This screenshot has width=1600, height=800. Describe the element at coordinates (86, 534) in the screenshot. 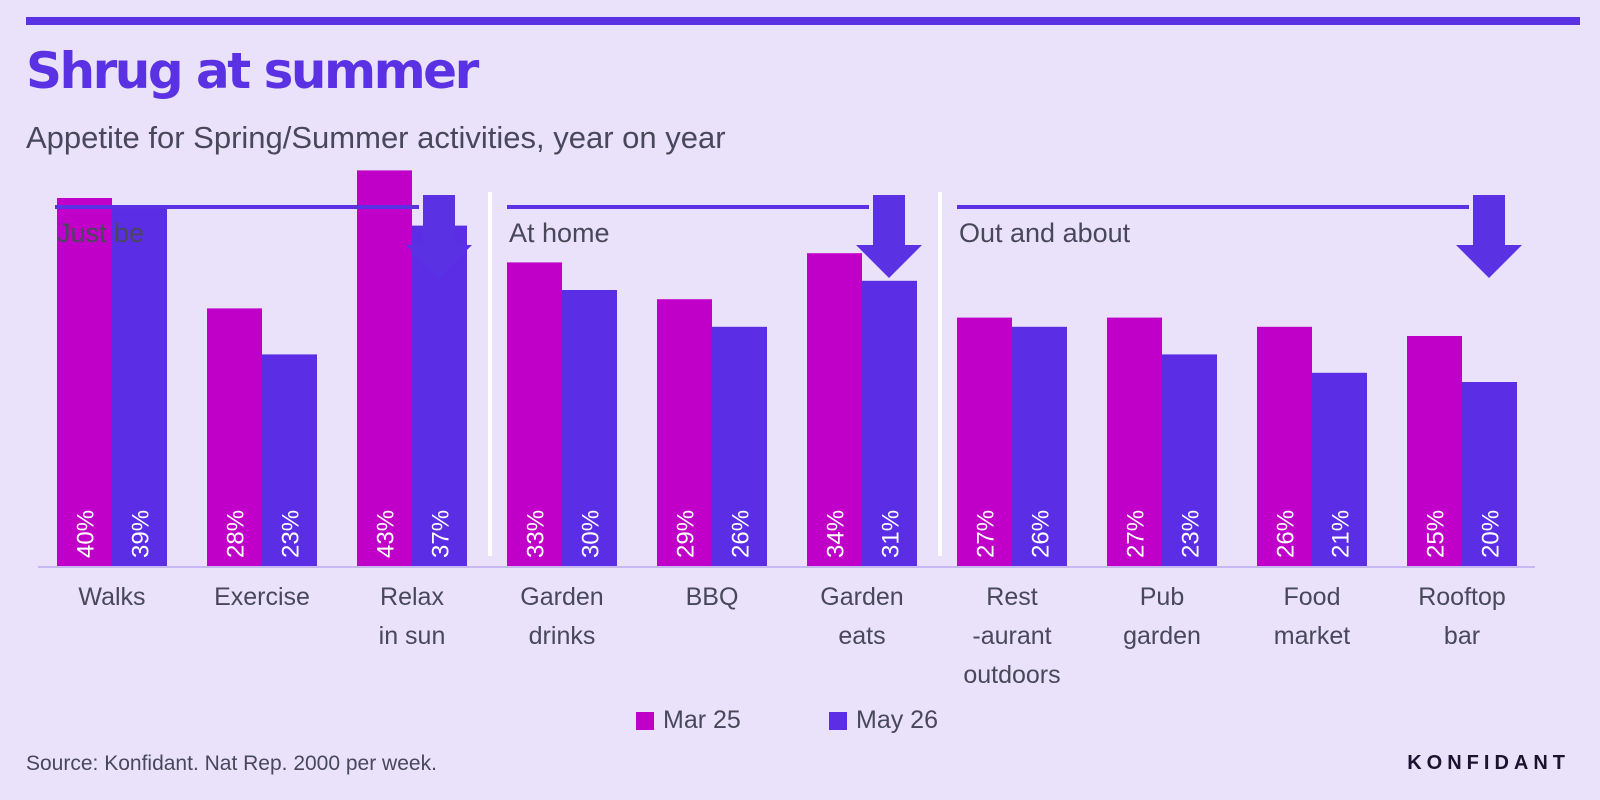

I see `data-label-walks-mar-25: 40%` at that location.